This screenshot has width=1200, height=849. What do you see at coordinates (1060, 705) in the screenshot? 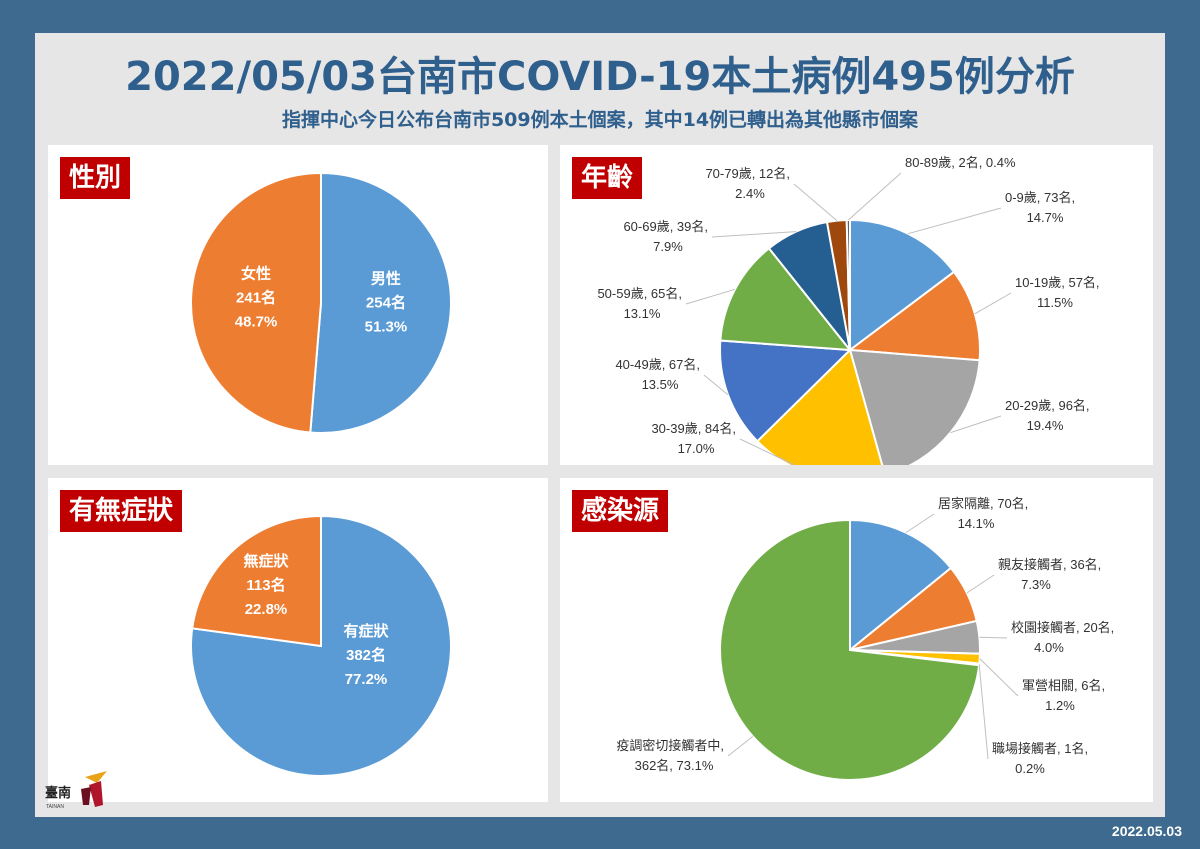
I see `source-label-3-line2: 1.2%` at bounding box center [1060, 705].